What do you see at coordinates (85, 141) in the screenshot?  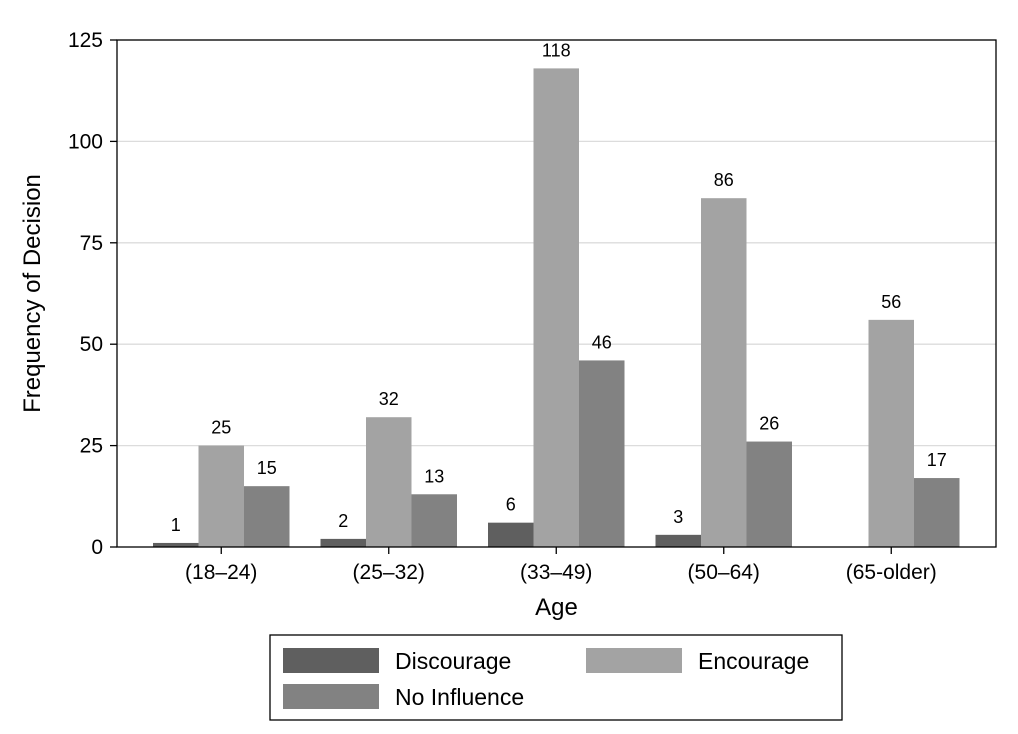 I see `y-tick-label: 100` at bounding box center [85, 141].